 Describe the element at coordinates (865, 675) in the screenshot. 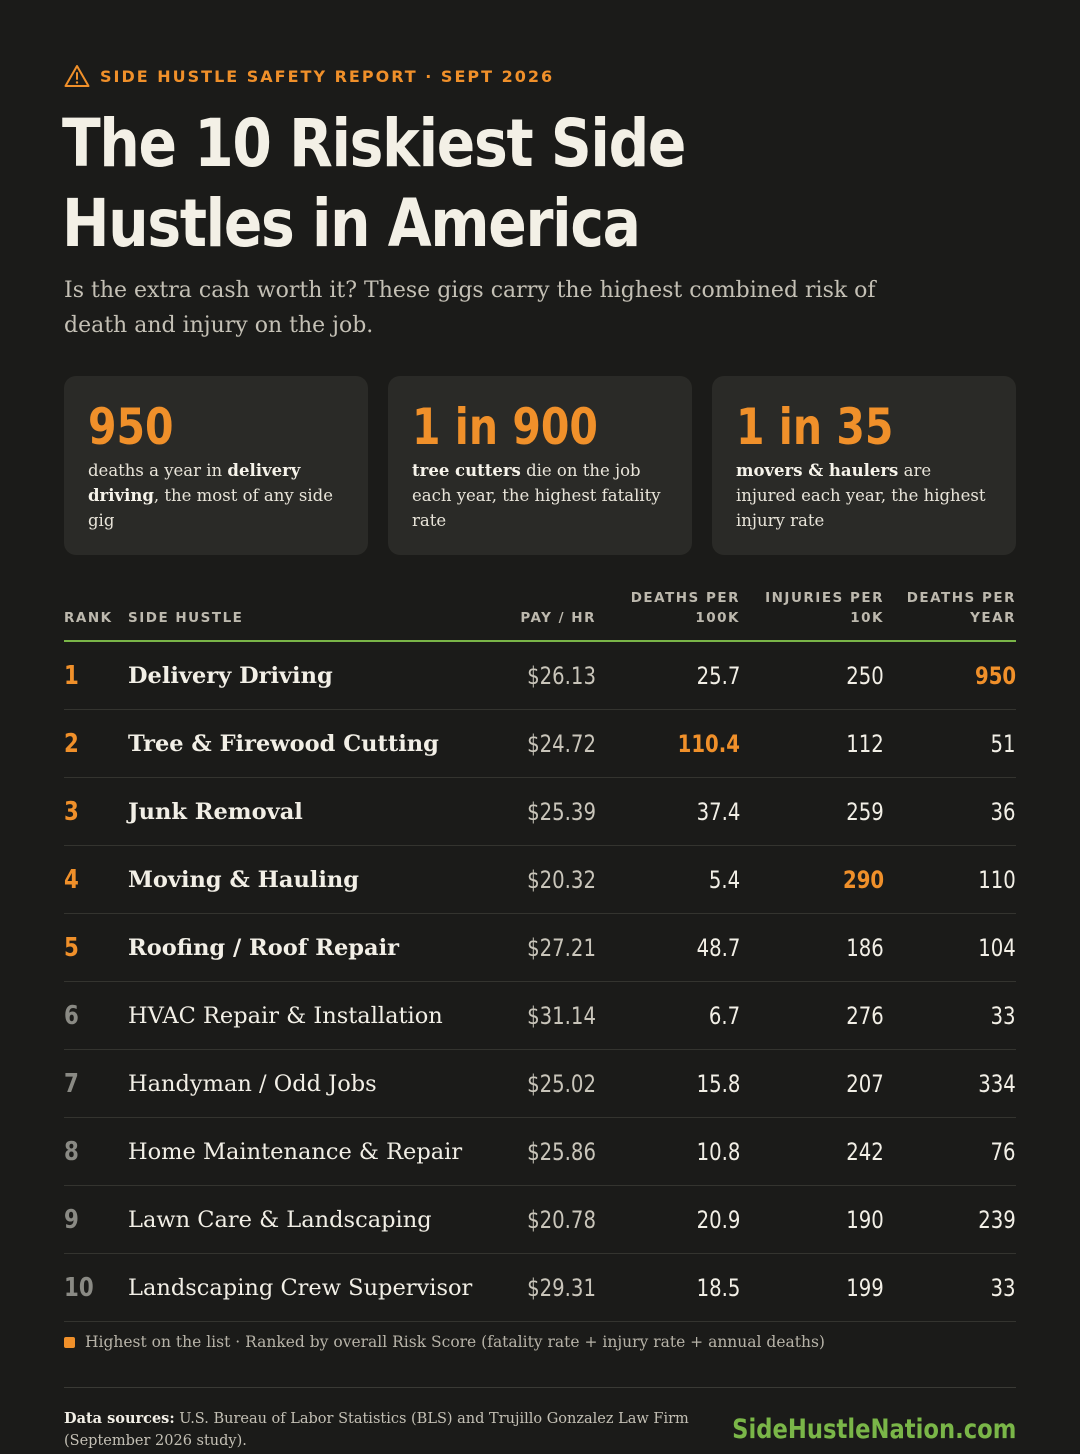

I see `injuries-per-10k-cell: 250` at that location.